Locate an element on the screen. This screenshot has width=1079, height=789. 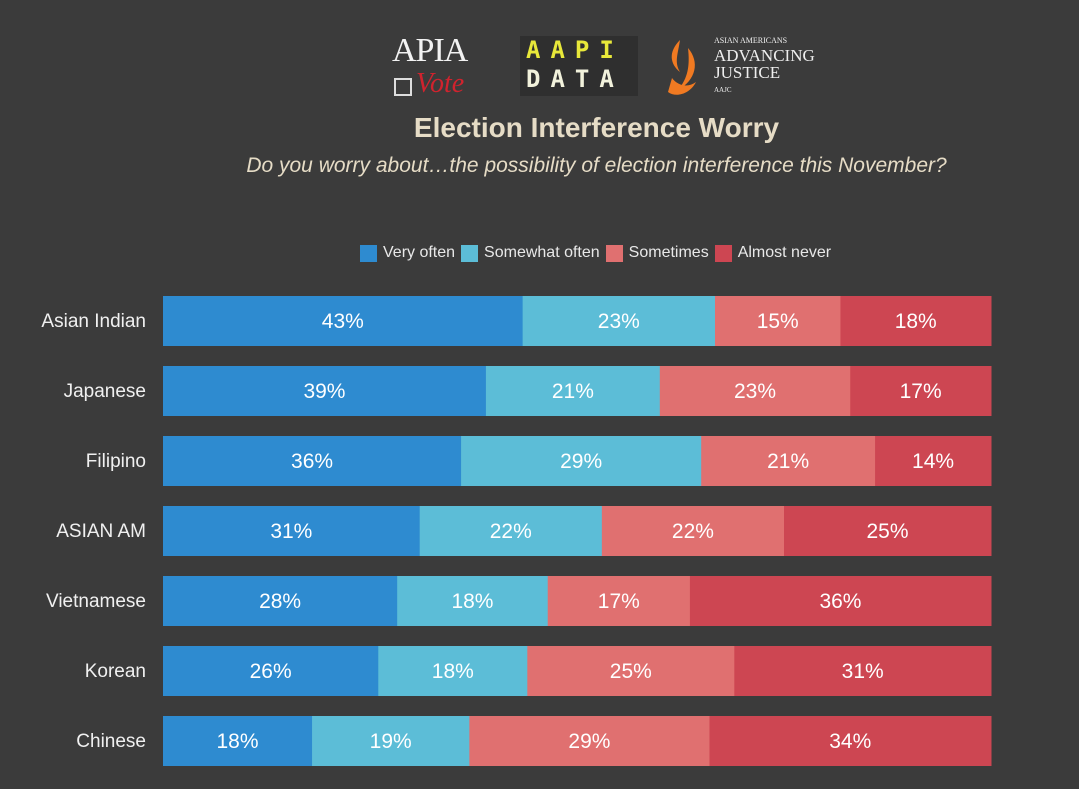
legend-label: Almost never is located at coordinates (784, 252).